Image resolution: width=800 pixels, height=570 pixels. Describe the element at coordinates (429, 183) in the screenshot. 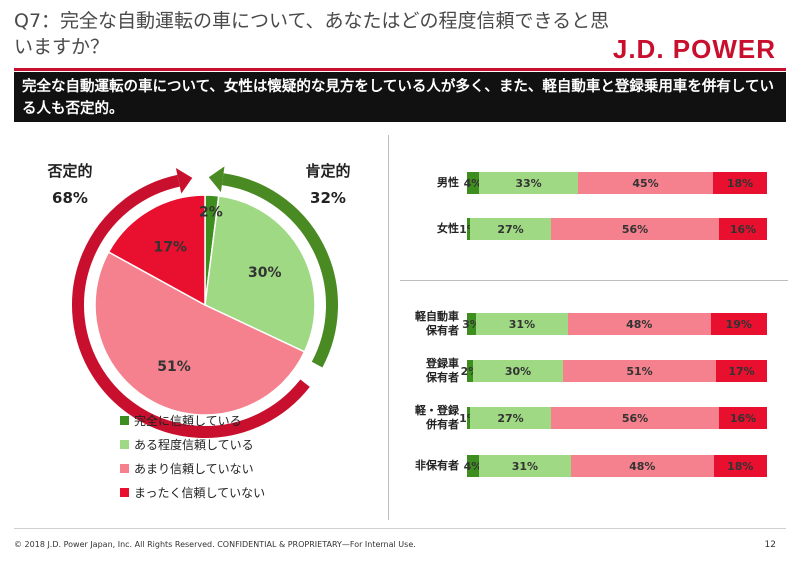

I see `bar-category-label: 男性` at that location.